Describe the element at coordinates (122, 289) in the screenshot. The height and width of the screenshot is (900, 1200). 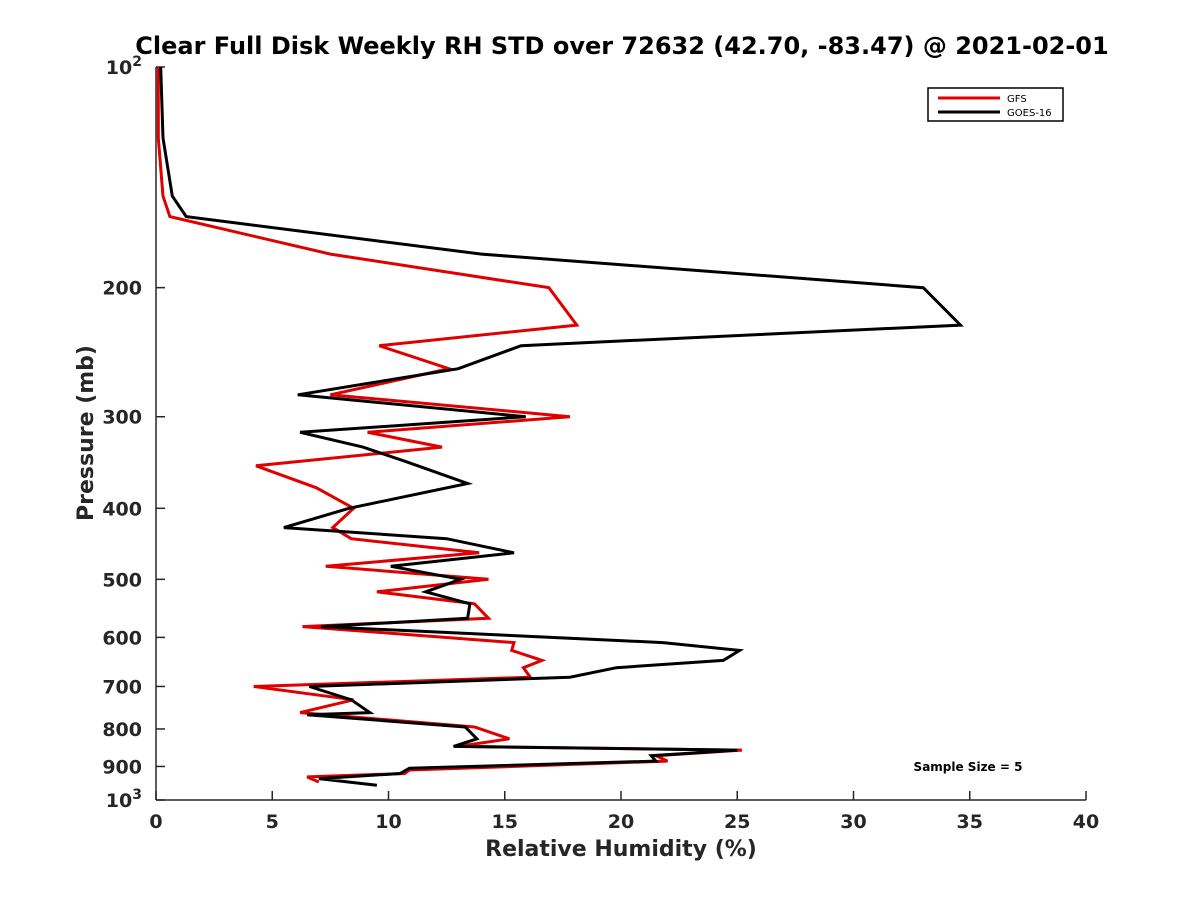
I see `y-tick-label: 200` at that location.